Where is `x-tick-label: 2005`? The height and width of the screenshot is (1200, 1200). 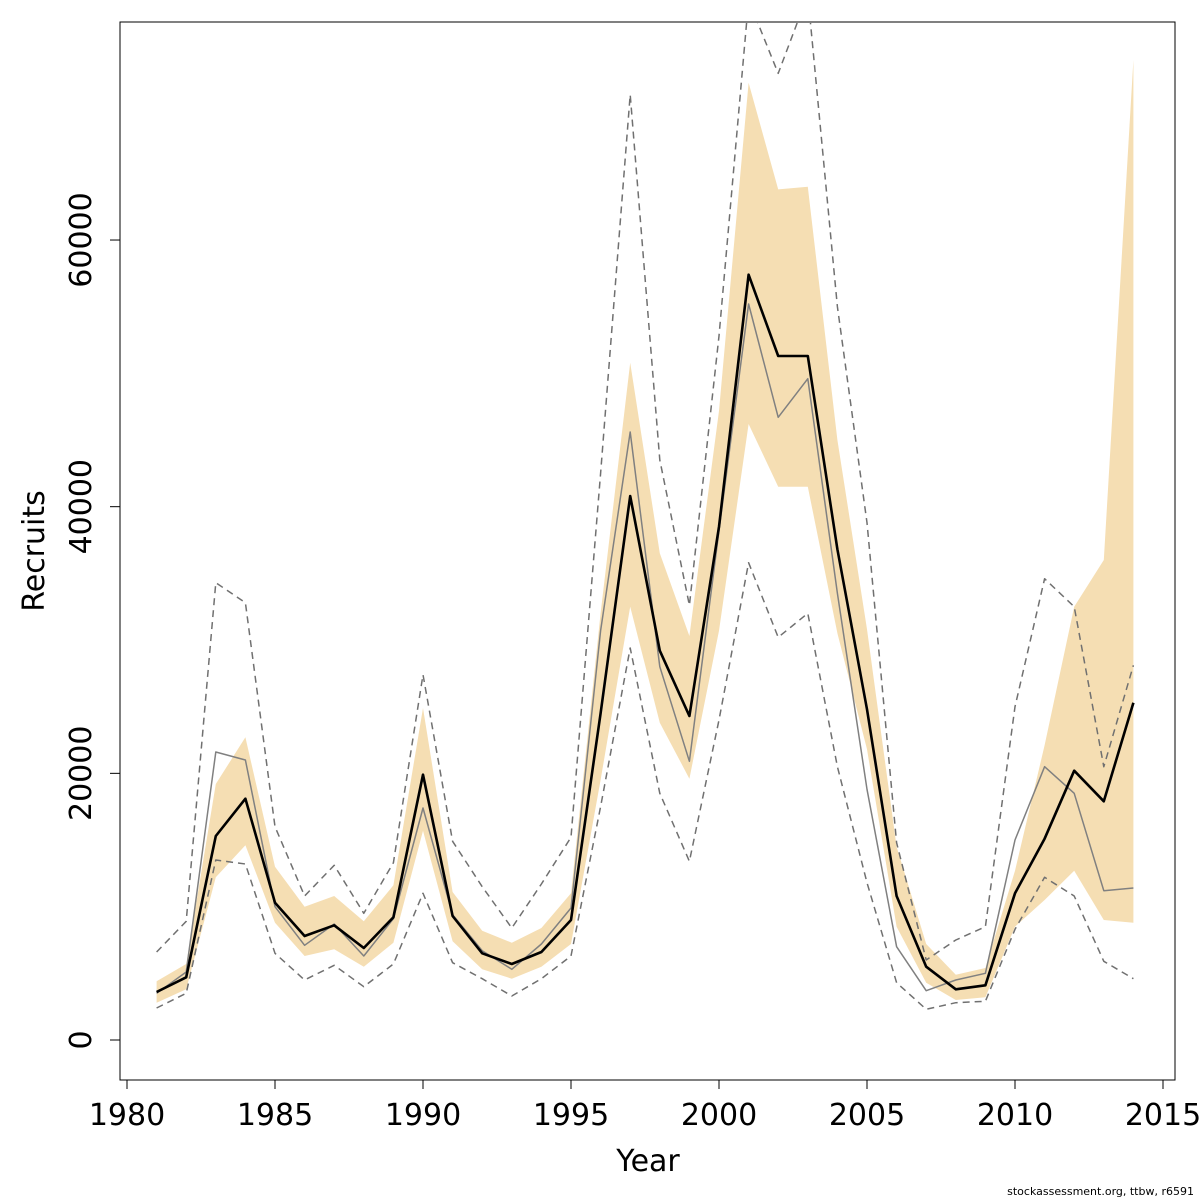 x-tick-label: 2005 is located at coordinates (867, 1115).